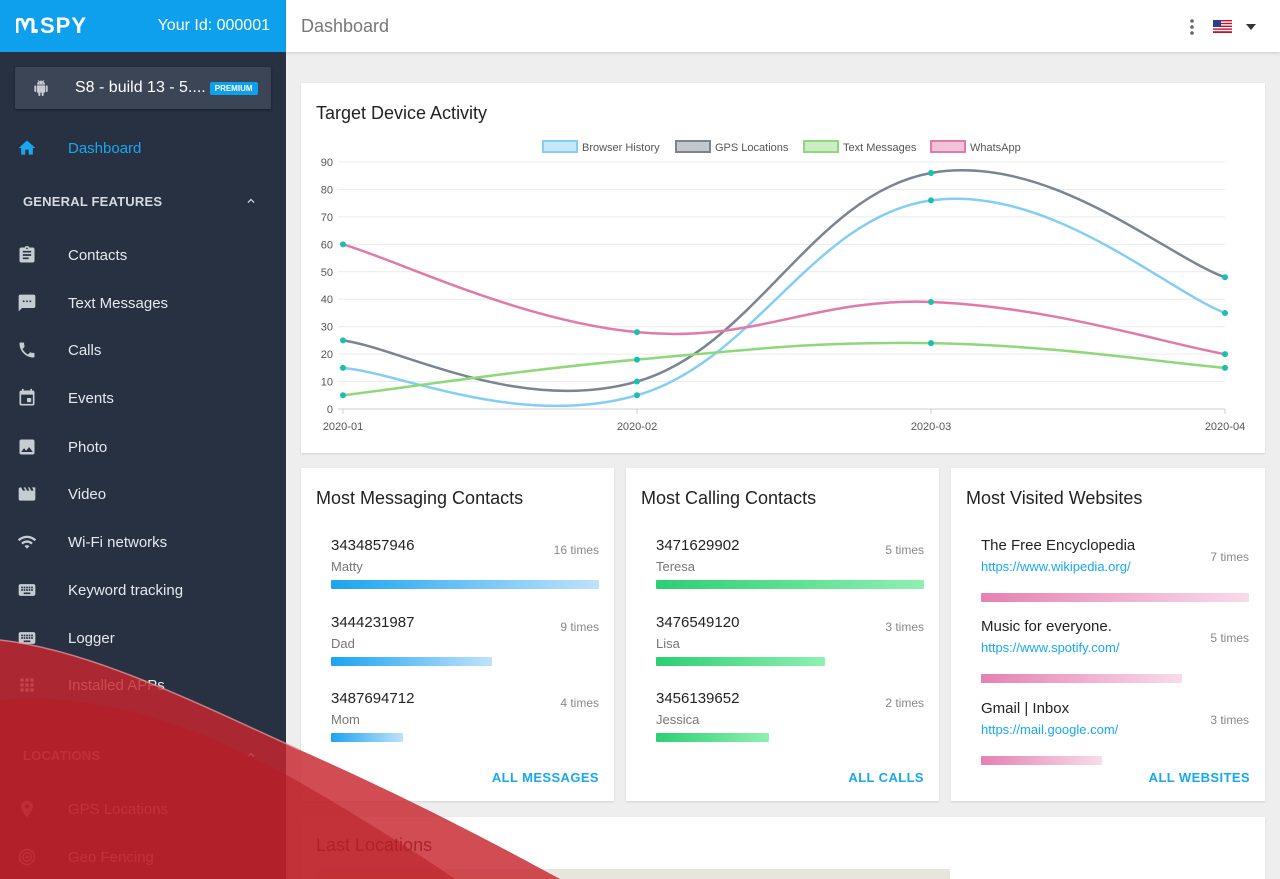 The height and width of the screenshot is (879, 1280). I want to click on contact-name: Matty, so click(347, 566).